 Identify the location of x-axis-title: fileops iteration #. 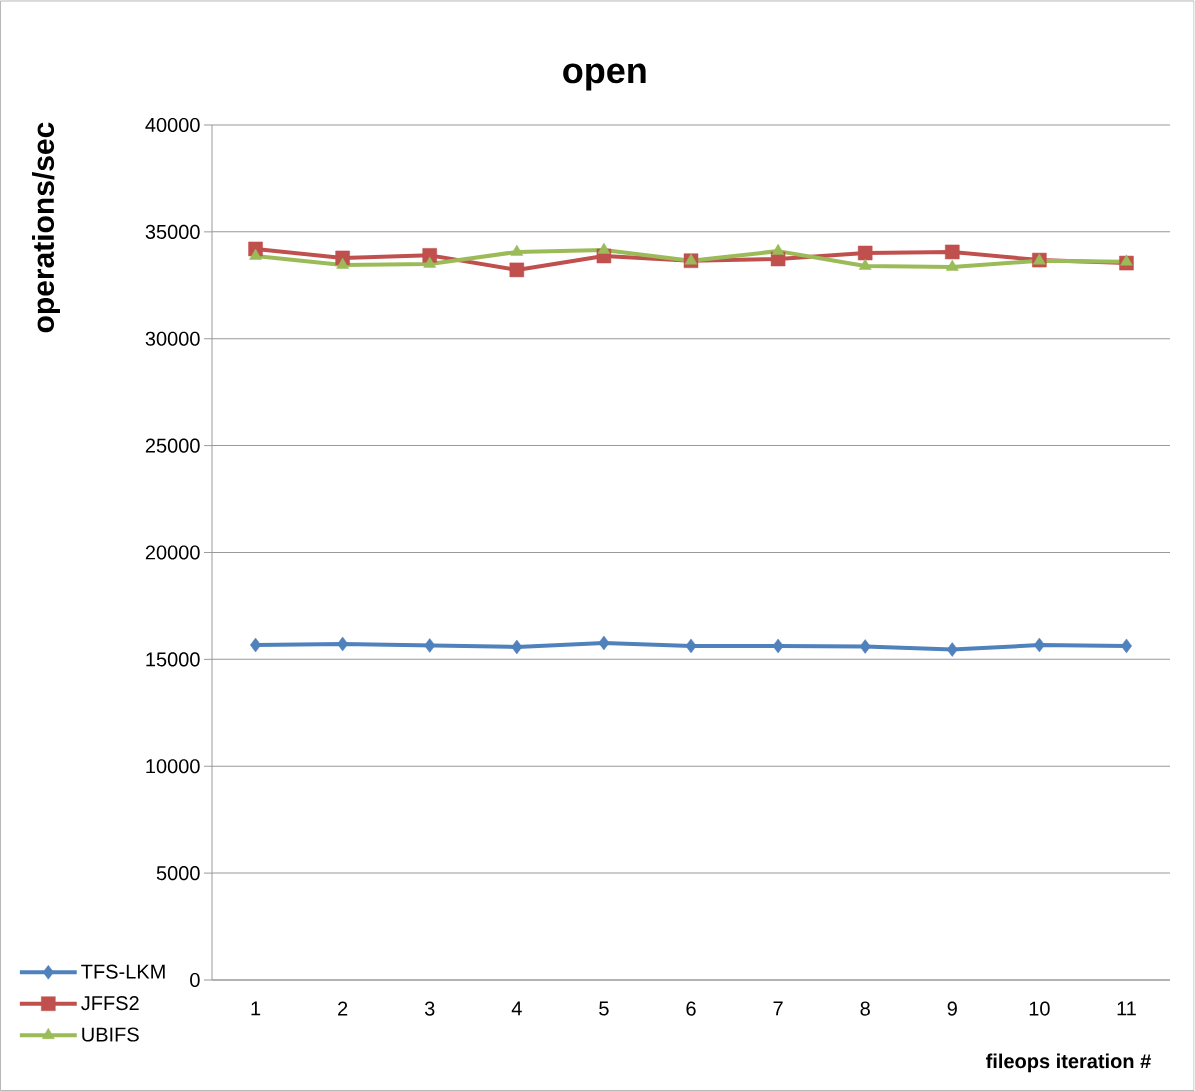
(1068, 1063).